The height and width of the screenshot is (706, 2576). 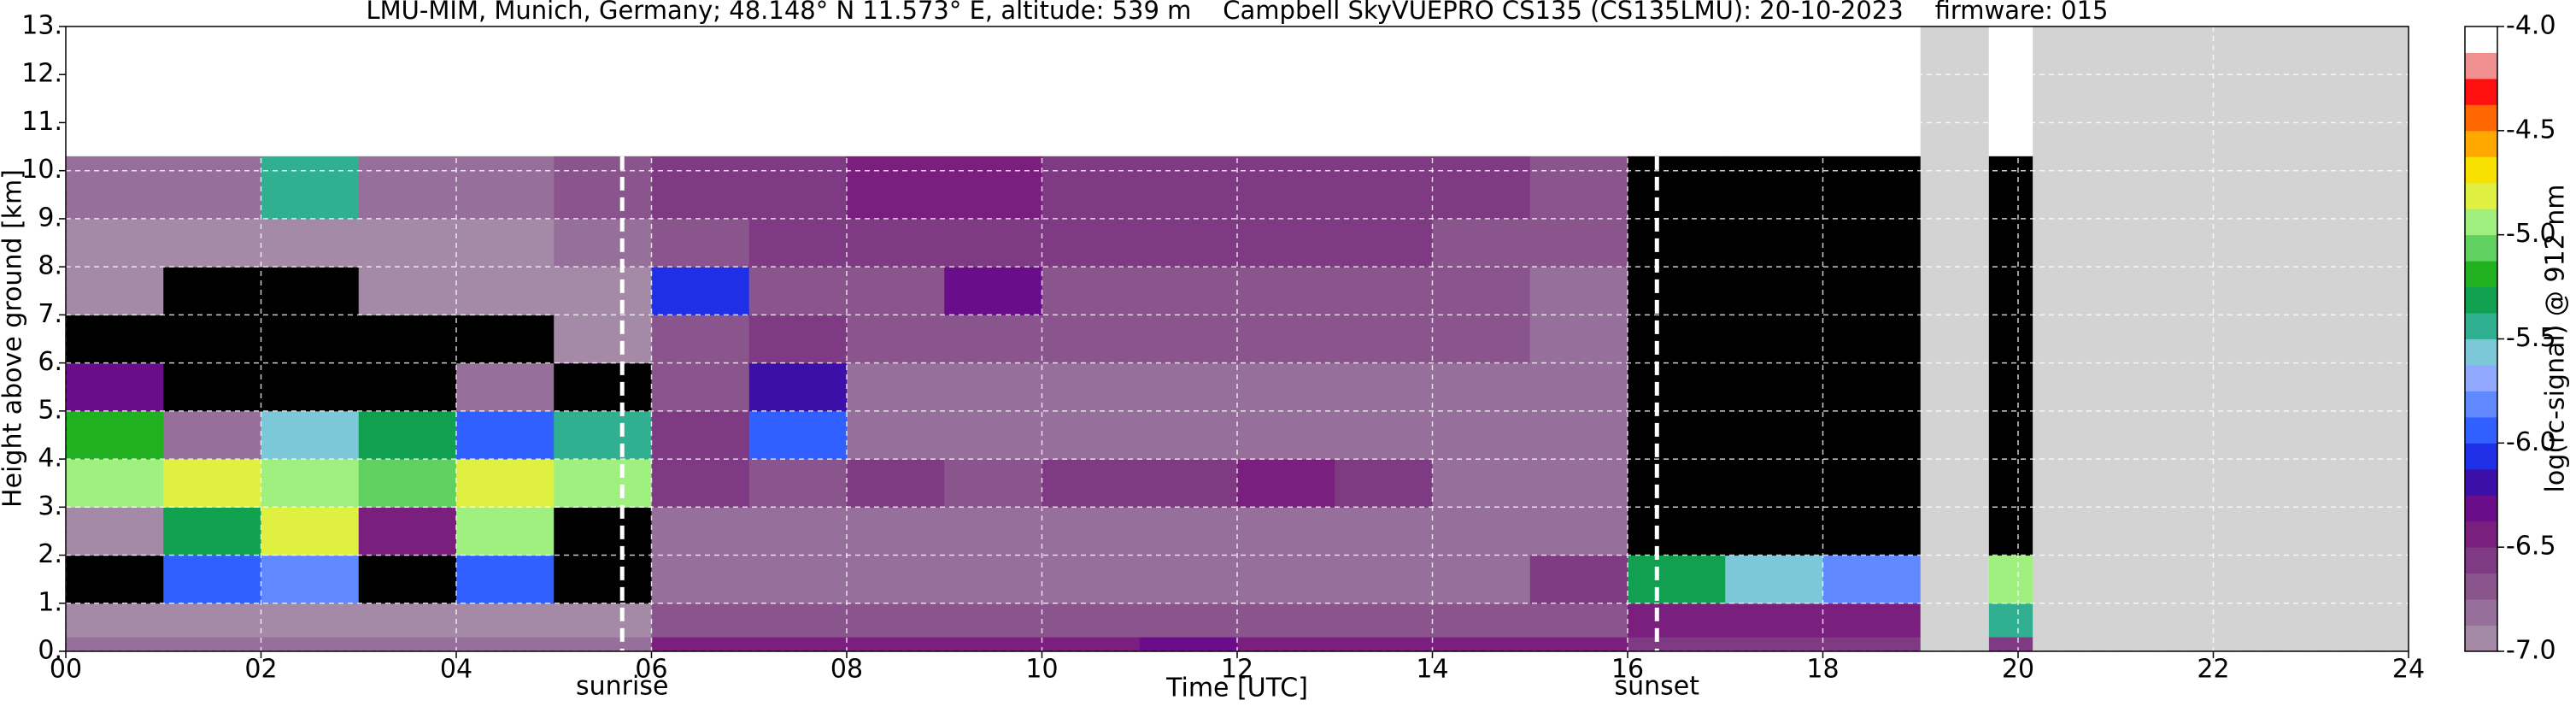 I want to click on y-tick-label: 13., so click(x=41, y=26).